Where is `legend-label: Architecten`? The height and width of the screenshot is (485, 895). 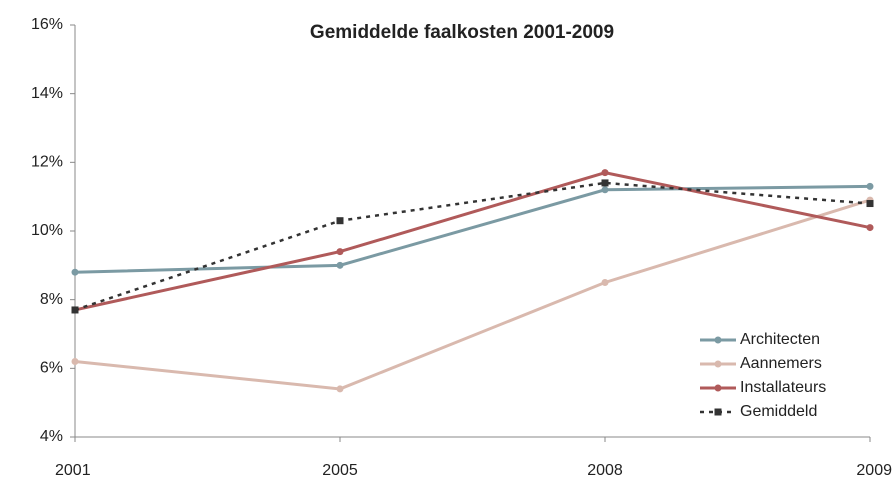 legend-label: Architecten is located at coordinates (780, 339).